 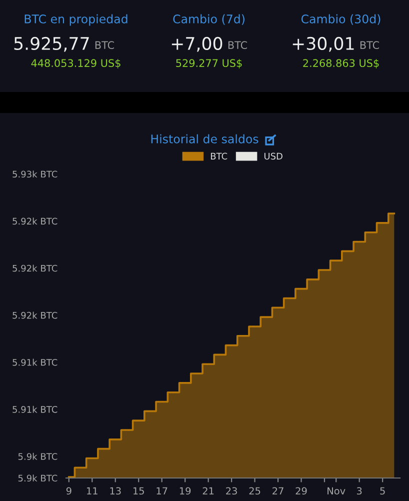 I want to click on x-tick-label: 17, so click(x=162, y=490).